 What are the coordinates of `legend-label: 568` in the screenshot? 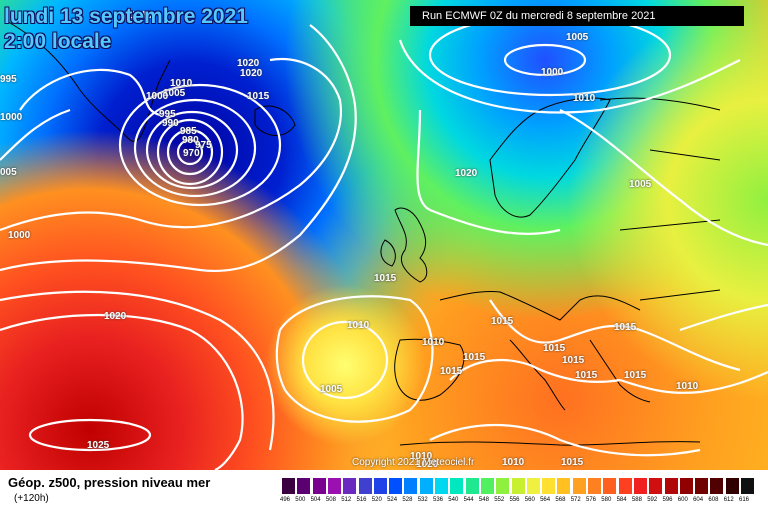 It's located at (560, 500).